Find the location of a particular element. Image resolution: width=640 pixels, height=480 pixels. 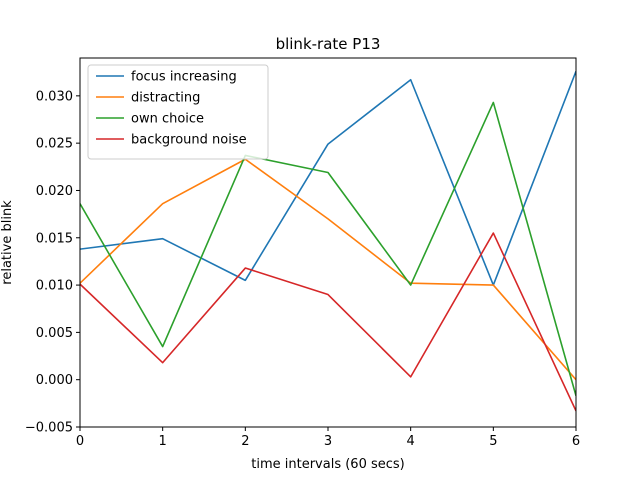

legend-entry-label: own choice is located at coordinates (167, 119).